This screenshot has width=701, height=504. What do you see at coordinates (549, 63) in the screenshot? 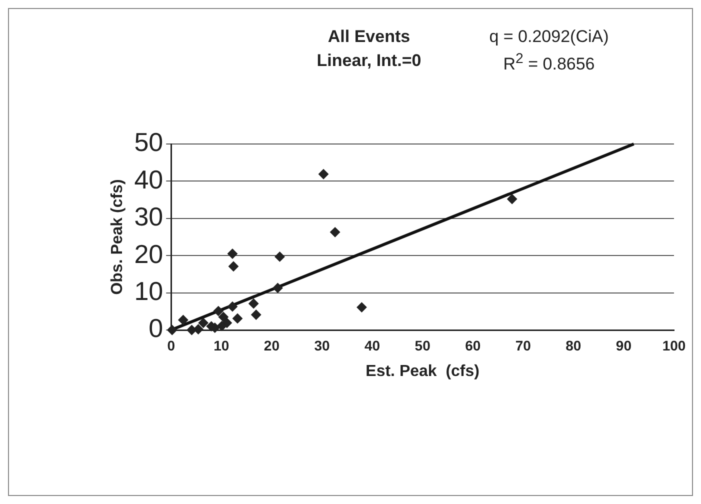
I see `text: R$^{2}$ = 0.8656` at bounding box center [549, 63].